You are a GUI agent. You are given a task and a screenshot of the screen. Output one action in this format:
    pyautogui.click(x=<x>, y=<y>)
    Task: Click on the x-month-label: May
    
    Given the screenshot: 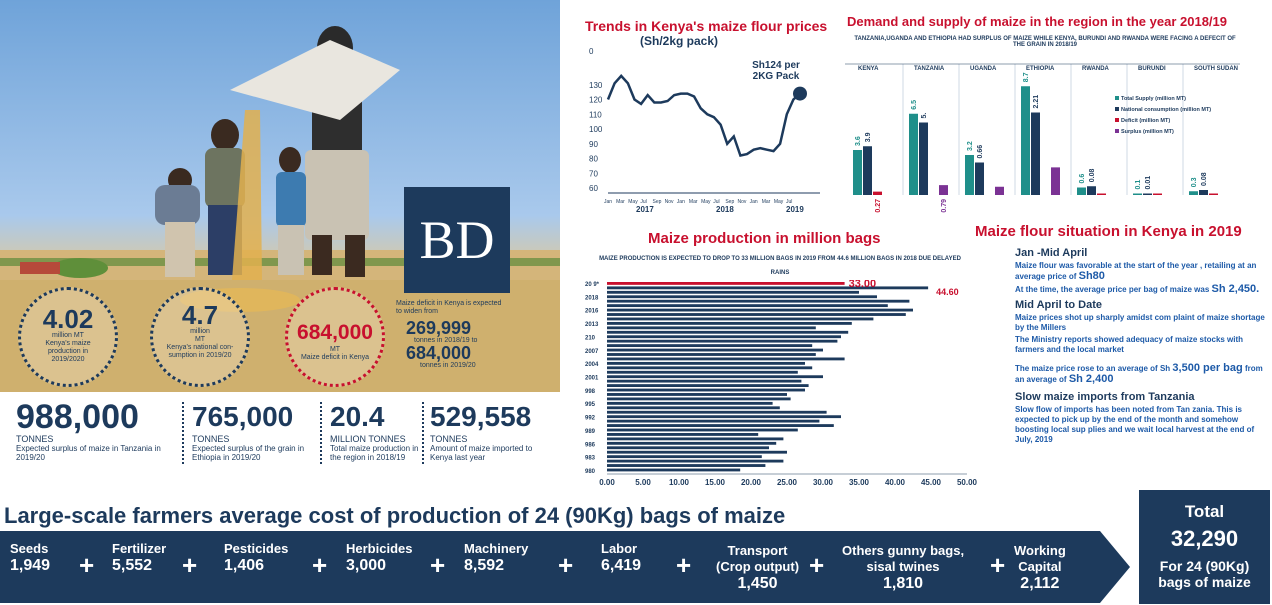 What is the action you would take?
    pyautogui.click(x=633, y=202)
    